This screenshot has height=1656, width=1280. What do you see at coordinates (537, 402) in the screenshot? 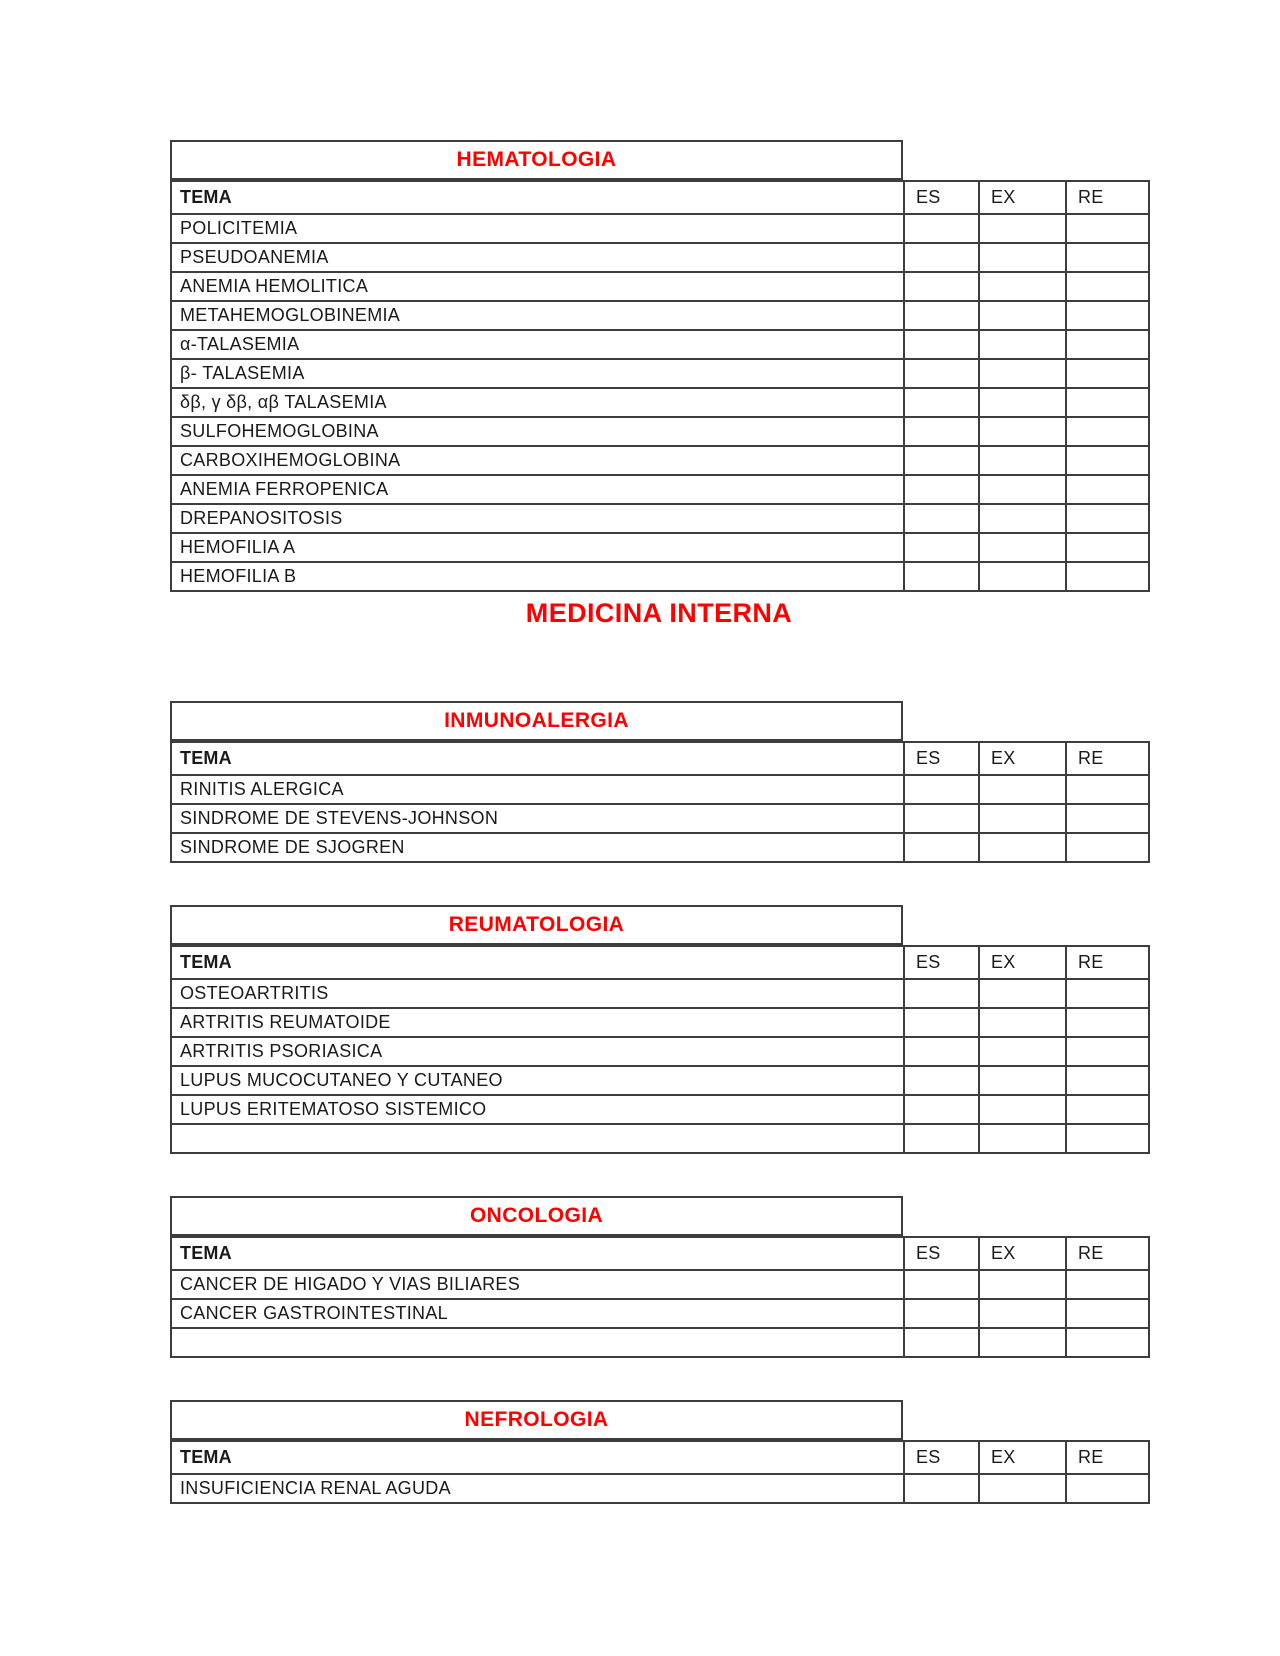
I see `topic-cell: δβ, γ δβ, αβ TALASEMIA` at bounding box center [537, 402].